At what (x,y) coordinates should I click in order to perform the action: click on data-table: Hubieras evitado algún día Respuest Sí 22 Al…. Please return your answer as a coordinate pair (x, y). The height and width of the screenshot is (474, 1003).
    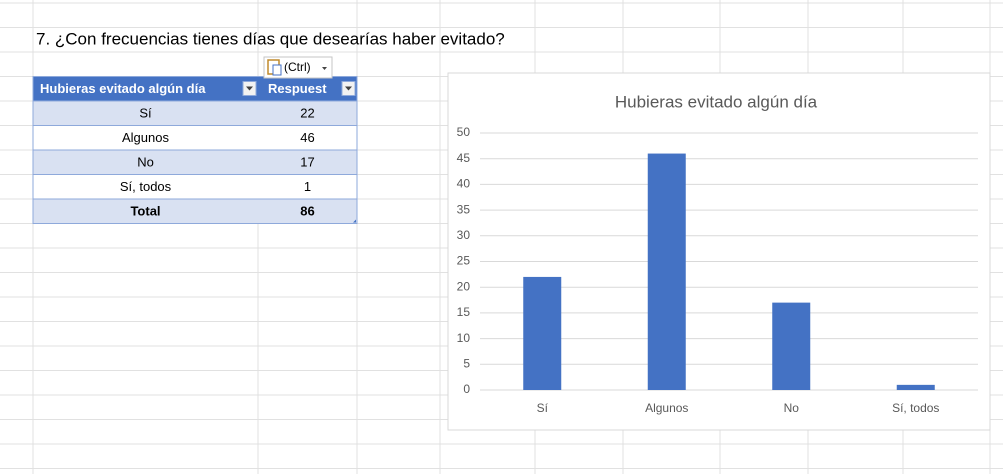
    Looking at the image, I should click on (195, 150).